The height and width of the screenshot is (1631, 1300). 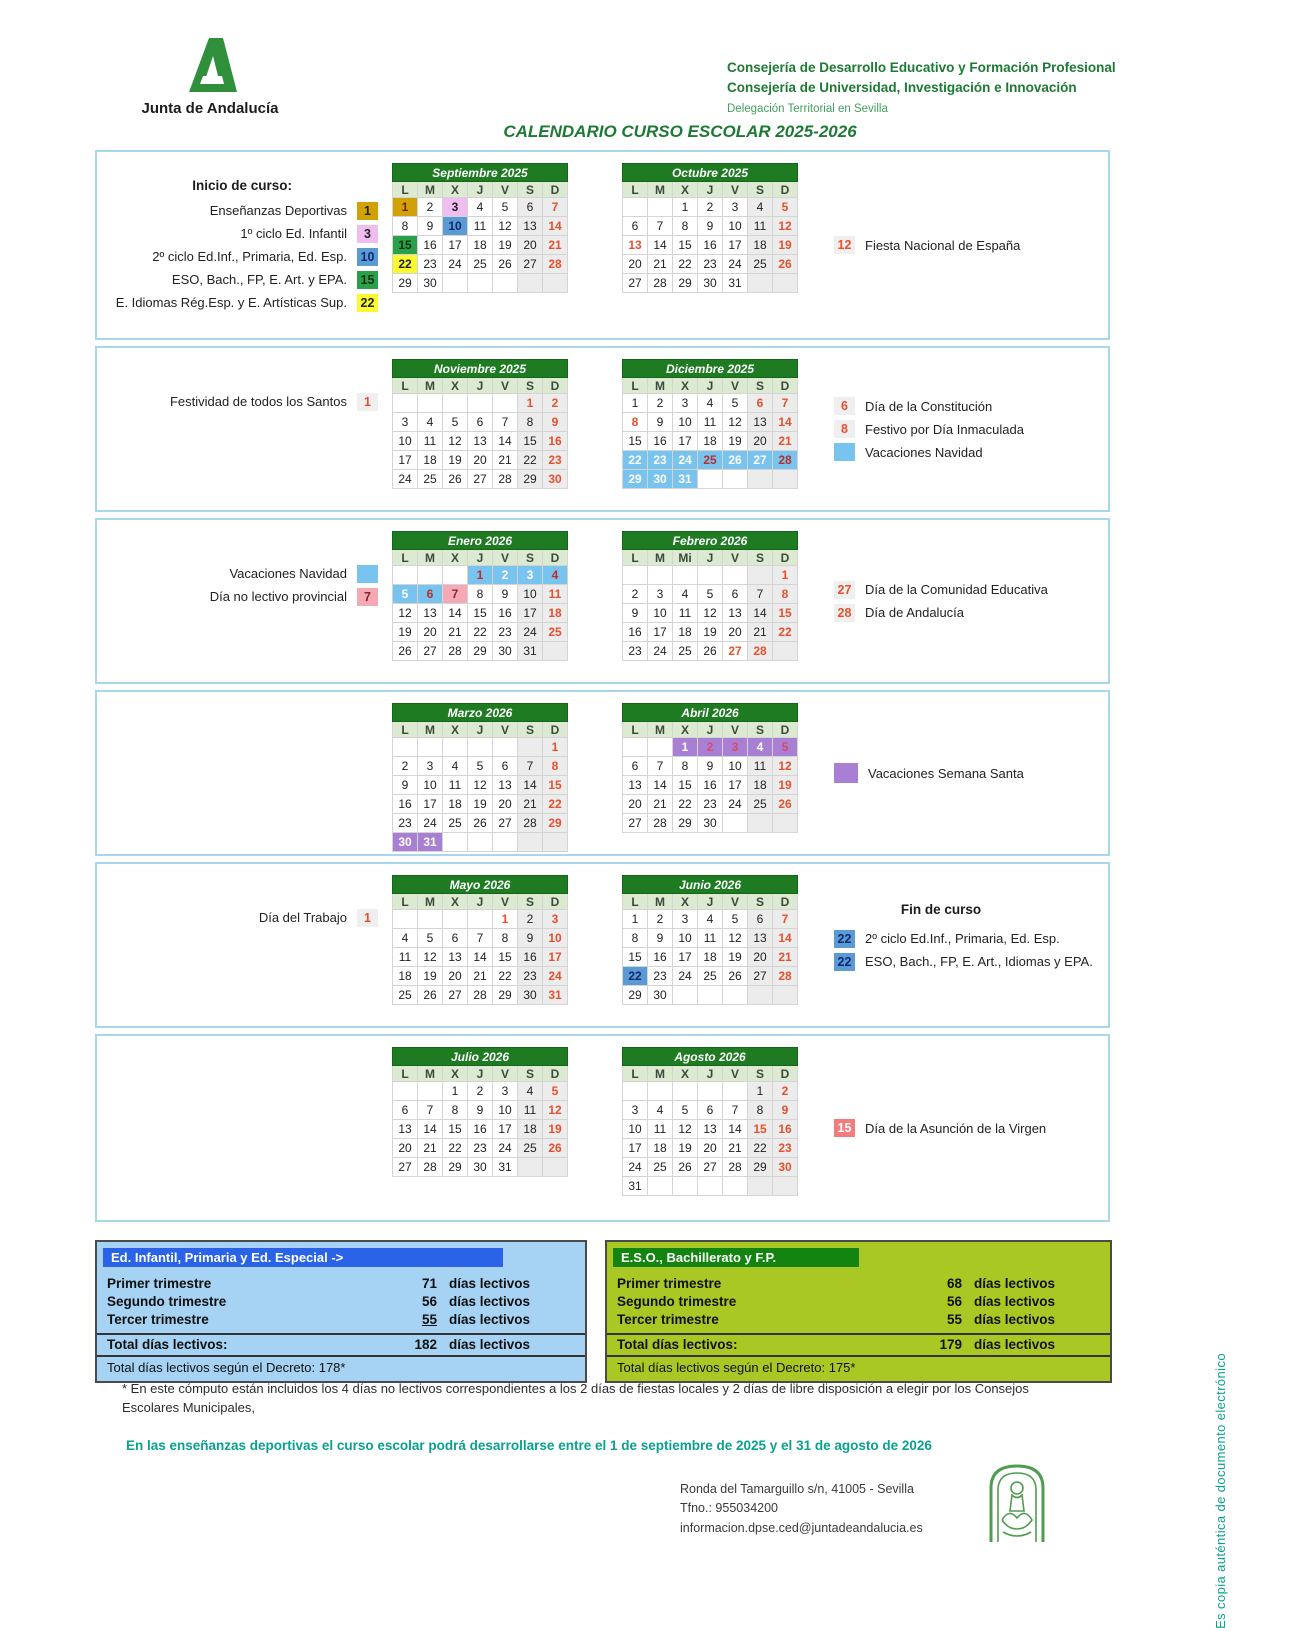 I want to click on summary-row-value: 179, so click(x=950, y=1344).